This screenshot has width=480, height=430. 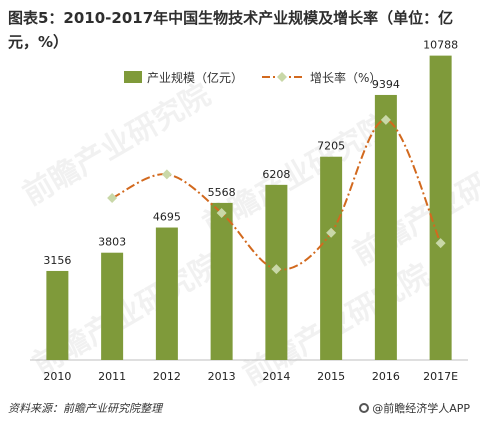 I want to click on source-note: 资料来源：前瞻产业研究院整理, so click(x=85, y=408).